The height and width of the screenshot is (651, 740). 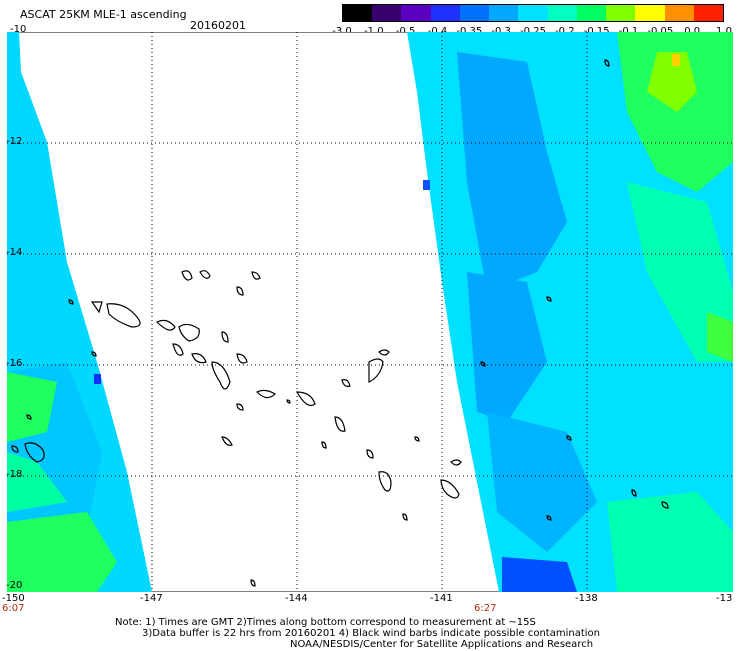 What do you see at coordinates (18, 29) in the screenshot?
I see `lat-label-10: -10` at bounding box center [18, 29].